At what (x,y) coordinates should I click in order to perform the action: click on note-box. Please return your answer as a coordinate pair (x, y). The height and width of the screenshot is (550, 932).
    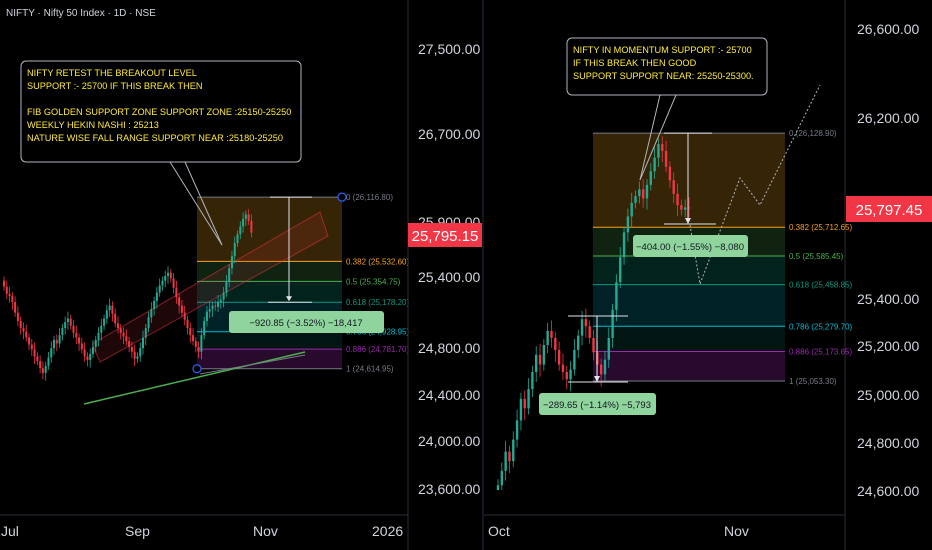
    Looking at the image, I should click on (667, 66).